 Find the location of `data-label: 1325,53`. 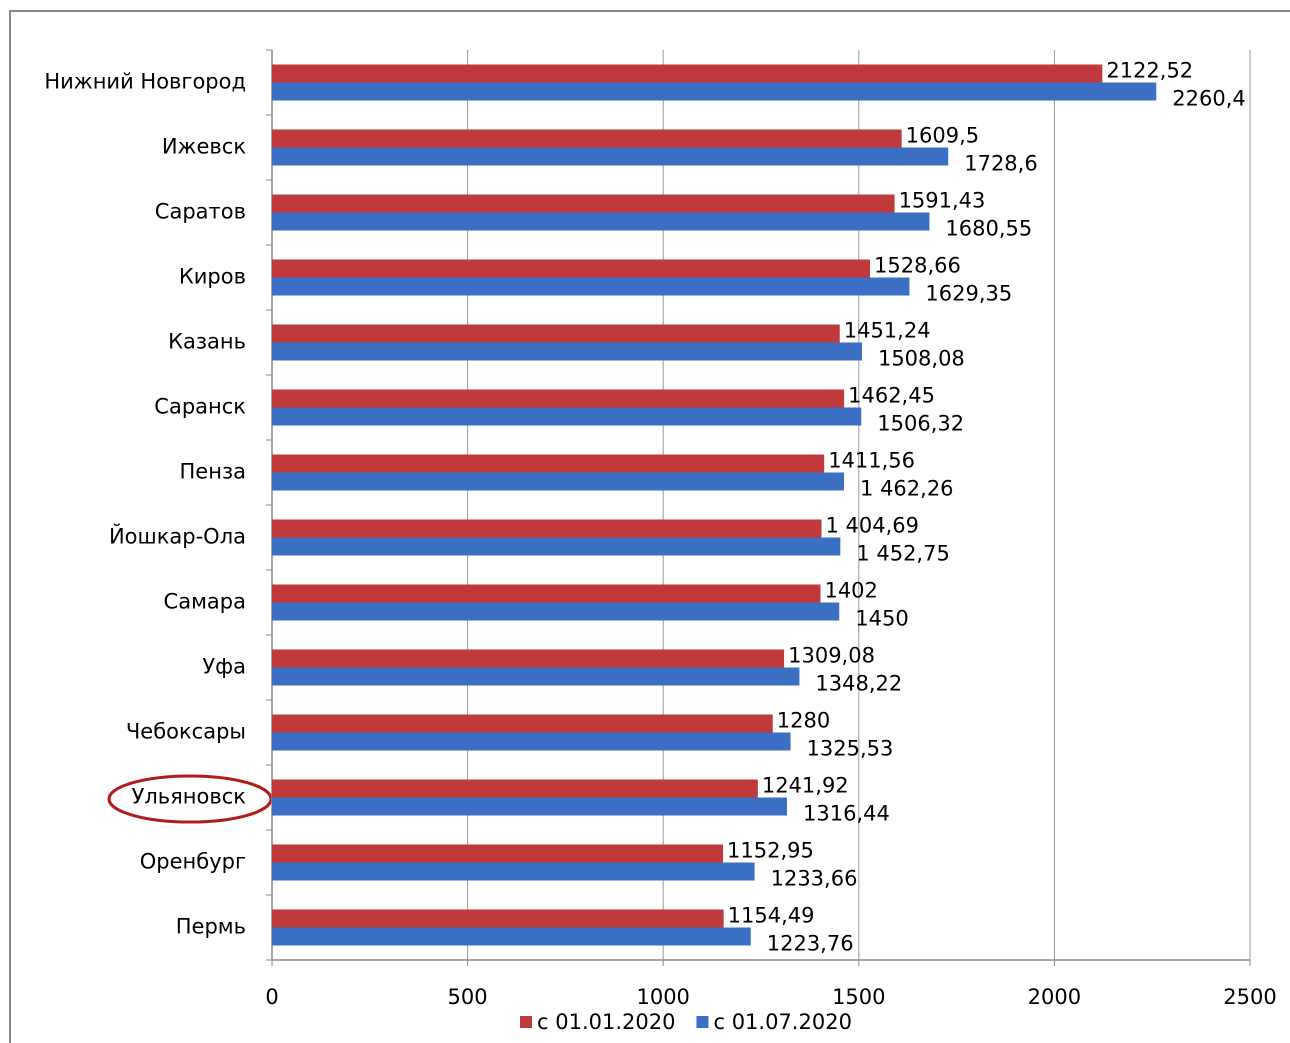

data-label: 1325,53 is located at coordinates (850, 749).